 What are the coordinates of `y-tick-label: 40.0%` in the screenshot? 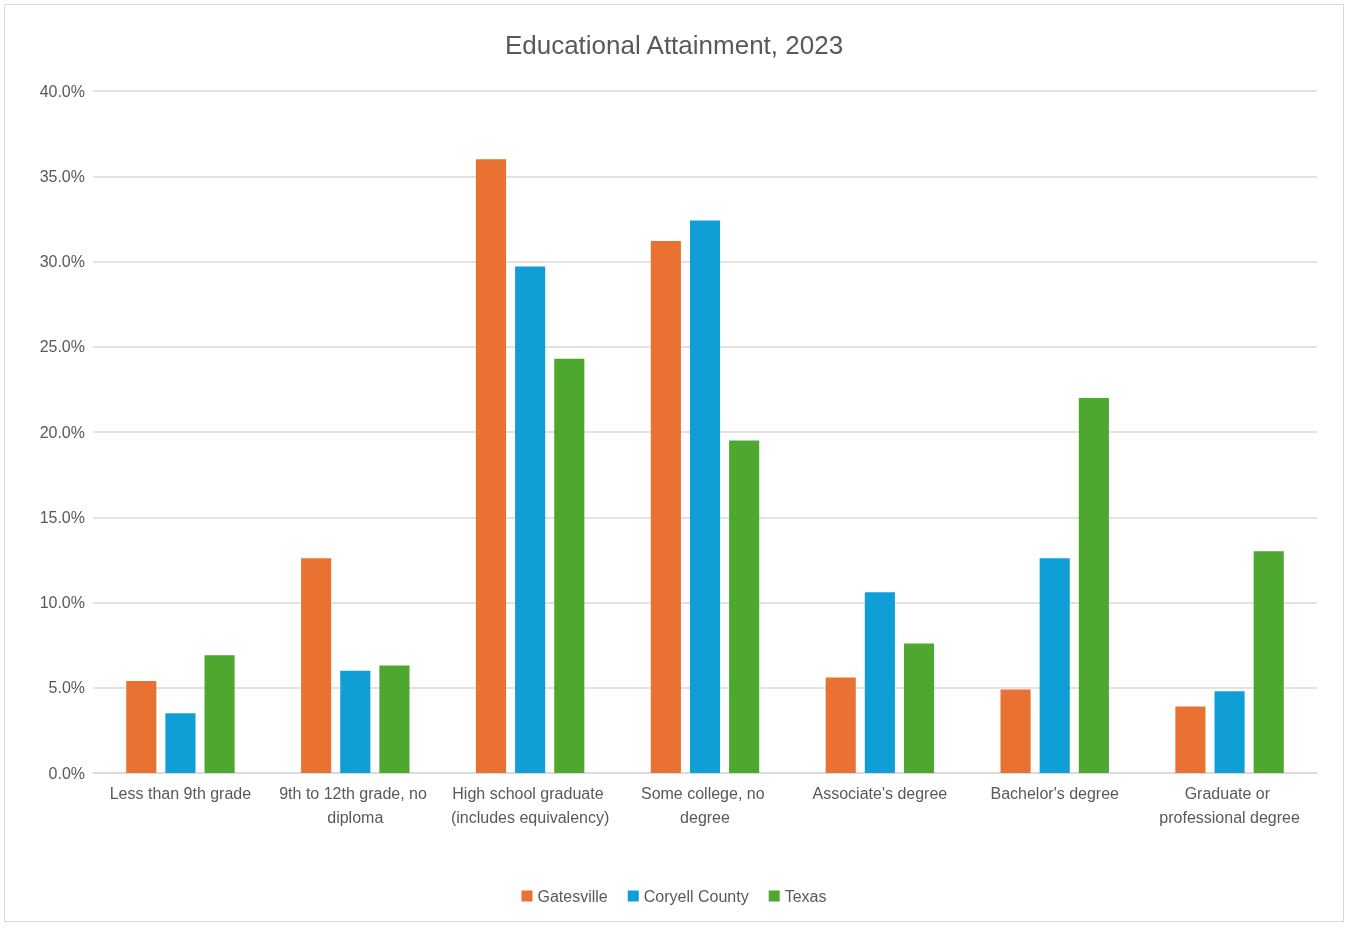 It's located at (62, 91).